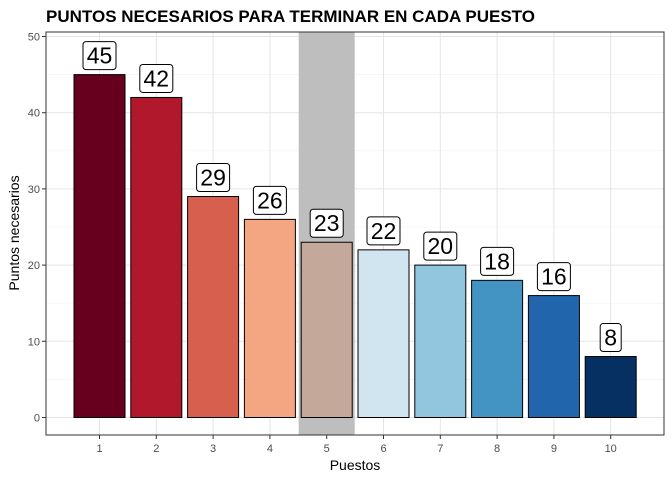 This screenshot has width=672, height=480. I want to click on data-label-puesto-7: 20, so click(440, 246).